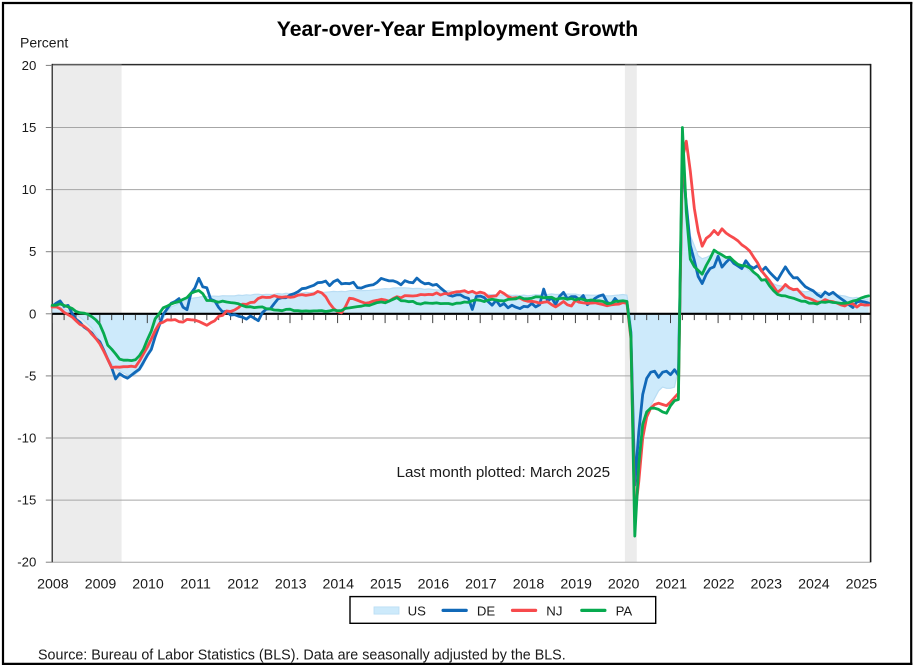 The height and width of the screenshot is (666, 914). What do you see at coordinates (339, 585) in the screenshot?
I see `svg-text: 2014` at bounding box center [339, 585].